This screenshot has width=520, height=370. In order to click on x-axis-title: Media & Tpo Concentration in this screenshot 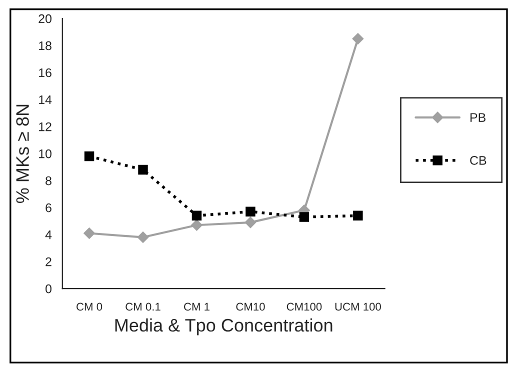, I will do `click(223, 327)`.